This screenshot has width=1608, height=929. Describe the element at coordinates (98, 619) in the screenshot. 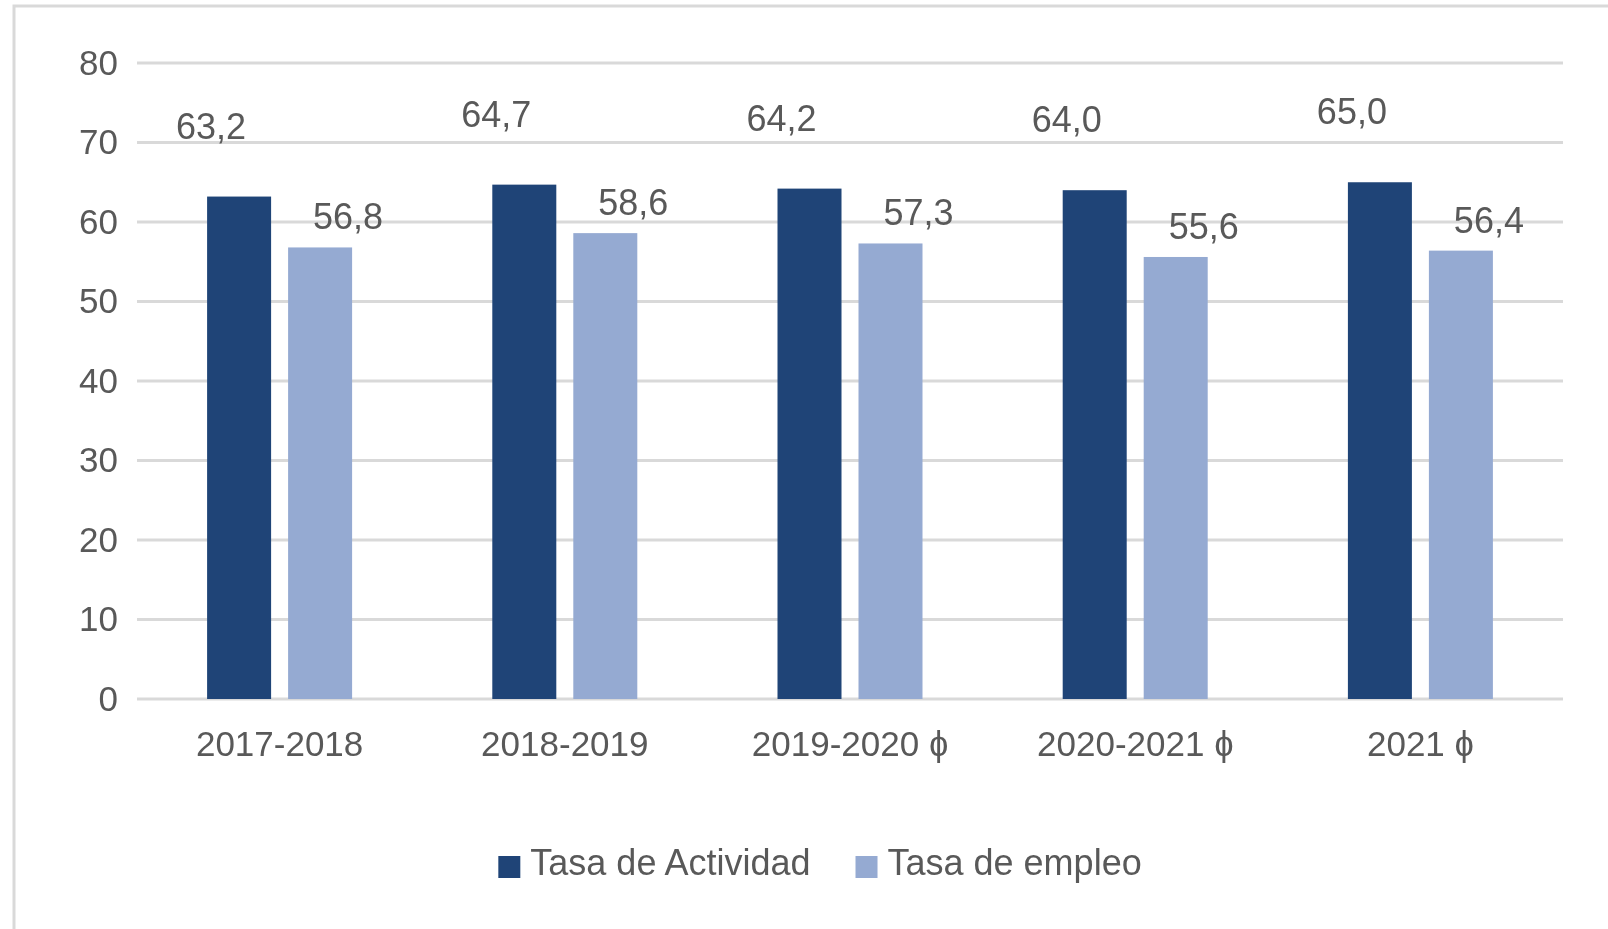

I see `y-tick-label: 10` at that location.